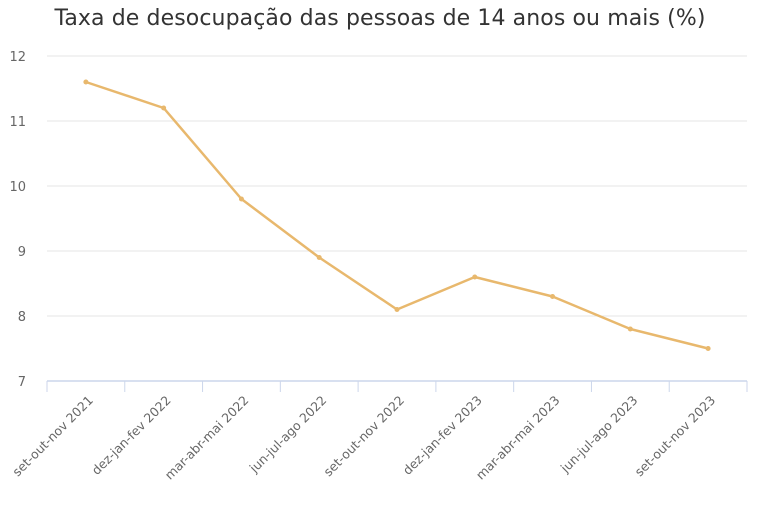 Image resolution: width=760 pixels, height=506 pixels. Describe the element at coordinates (207, 438) in the screenshot. I see `x-tick-label: mar-abr-mai 2022` at that location.